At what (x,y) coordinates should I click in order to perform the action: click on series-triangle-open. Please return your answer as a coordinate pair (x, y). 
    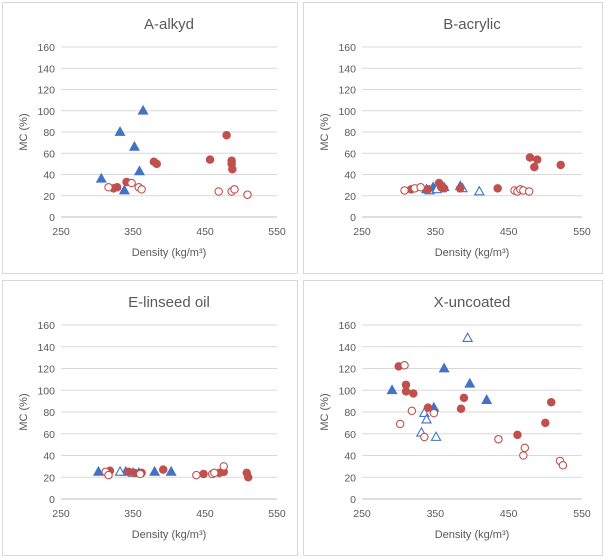
    Looking at the image, I should click on (444, 386).